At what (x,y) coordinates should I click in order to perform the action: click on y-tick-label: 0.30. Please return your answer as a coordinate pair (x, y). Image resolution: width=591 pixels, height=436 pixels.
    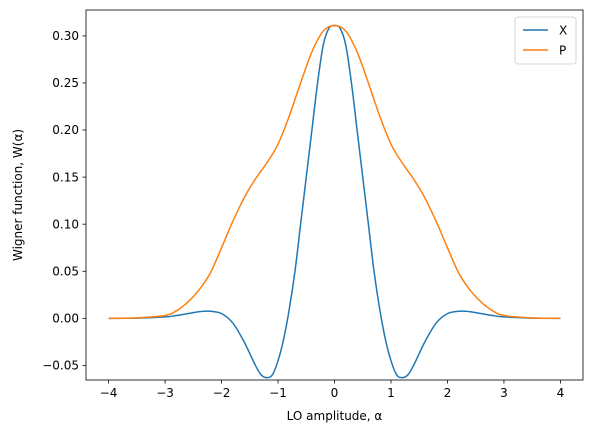
    Looking at the image, I should click on (65, 36).